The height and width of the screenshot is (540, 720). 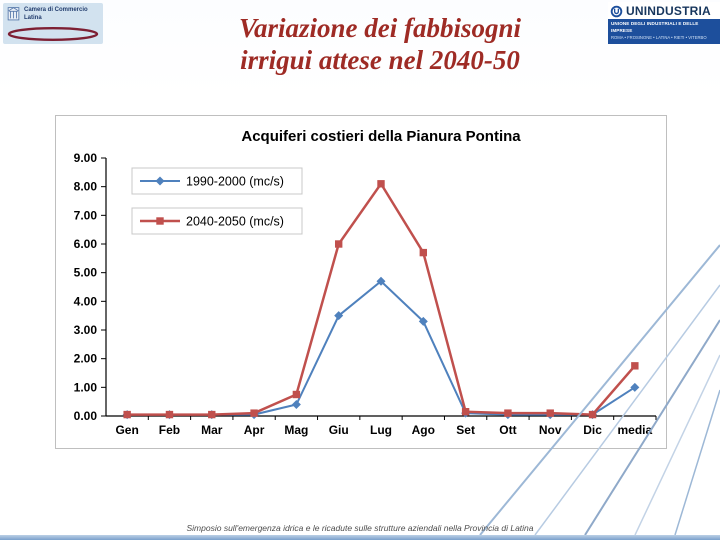 What do you see at coordinates (616, 11) in the screenshot?
I see `unindustria-ring-icon` at bounding box center [616, 11].